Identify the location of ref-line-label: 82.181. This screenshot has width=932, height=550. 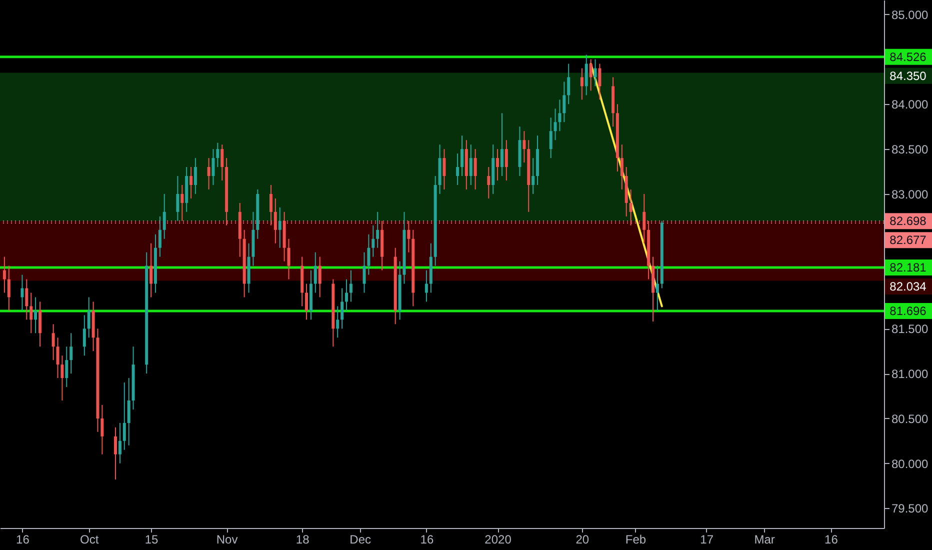
(908, 267).